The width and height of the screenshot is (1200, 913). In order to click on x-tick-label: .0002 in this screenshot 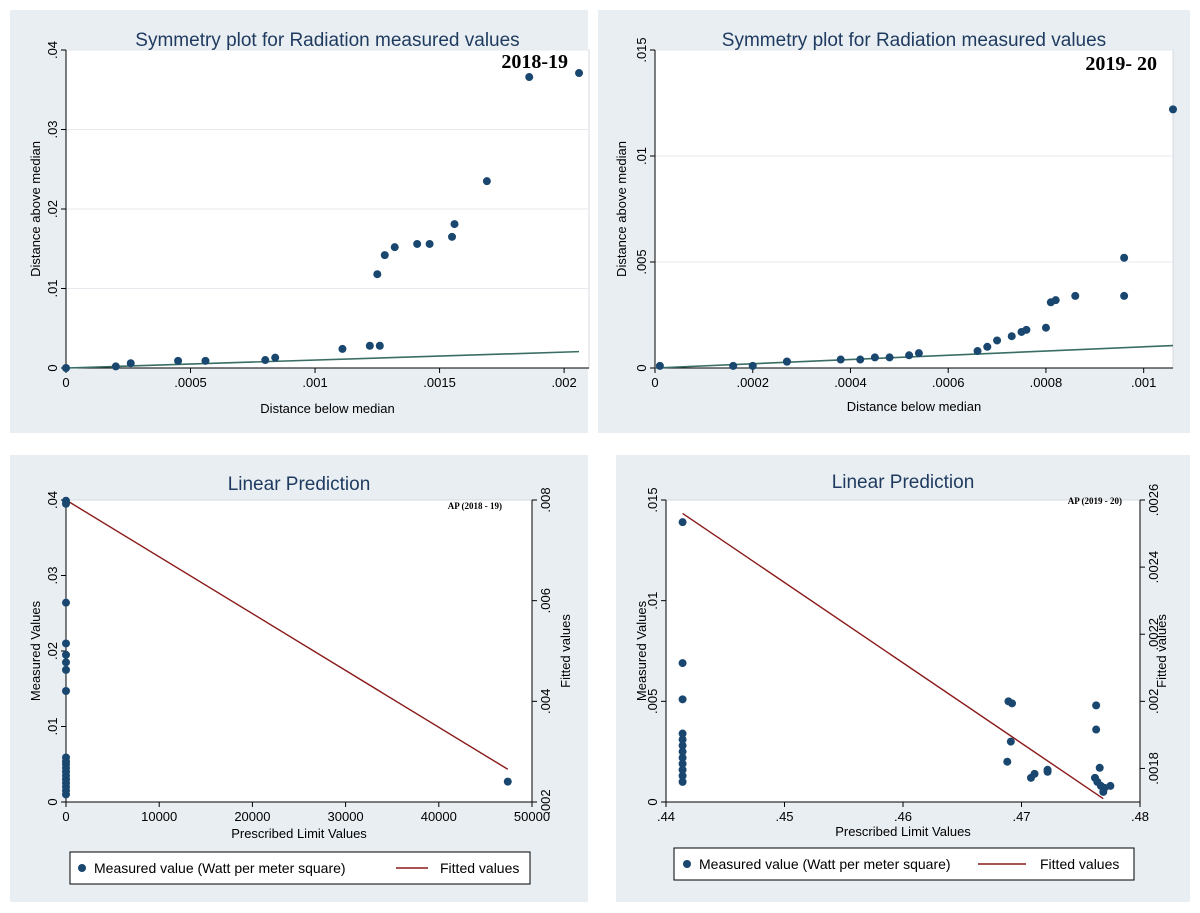, I will do `click(752, 382)`.